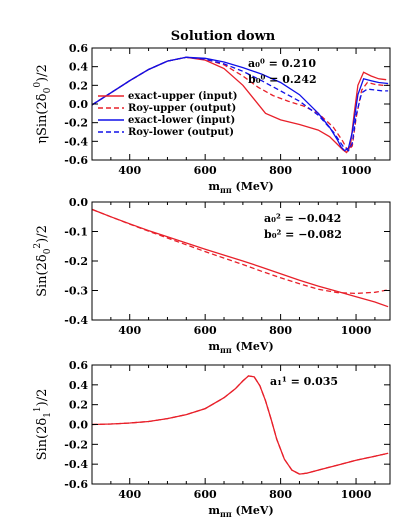 The width and height of the screenshot is (405, 524). I want to click on parameter-annotation: a₁¹ = 0.035, so click(304, 381).